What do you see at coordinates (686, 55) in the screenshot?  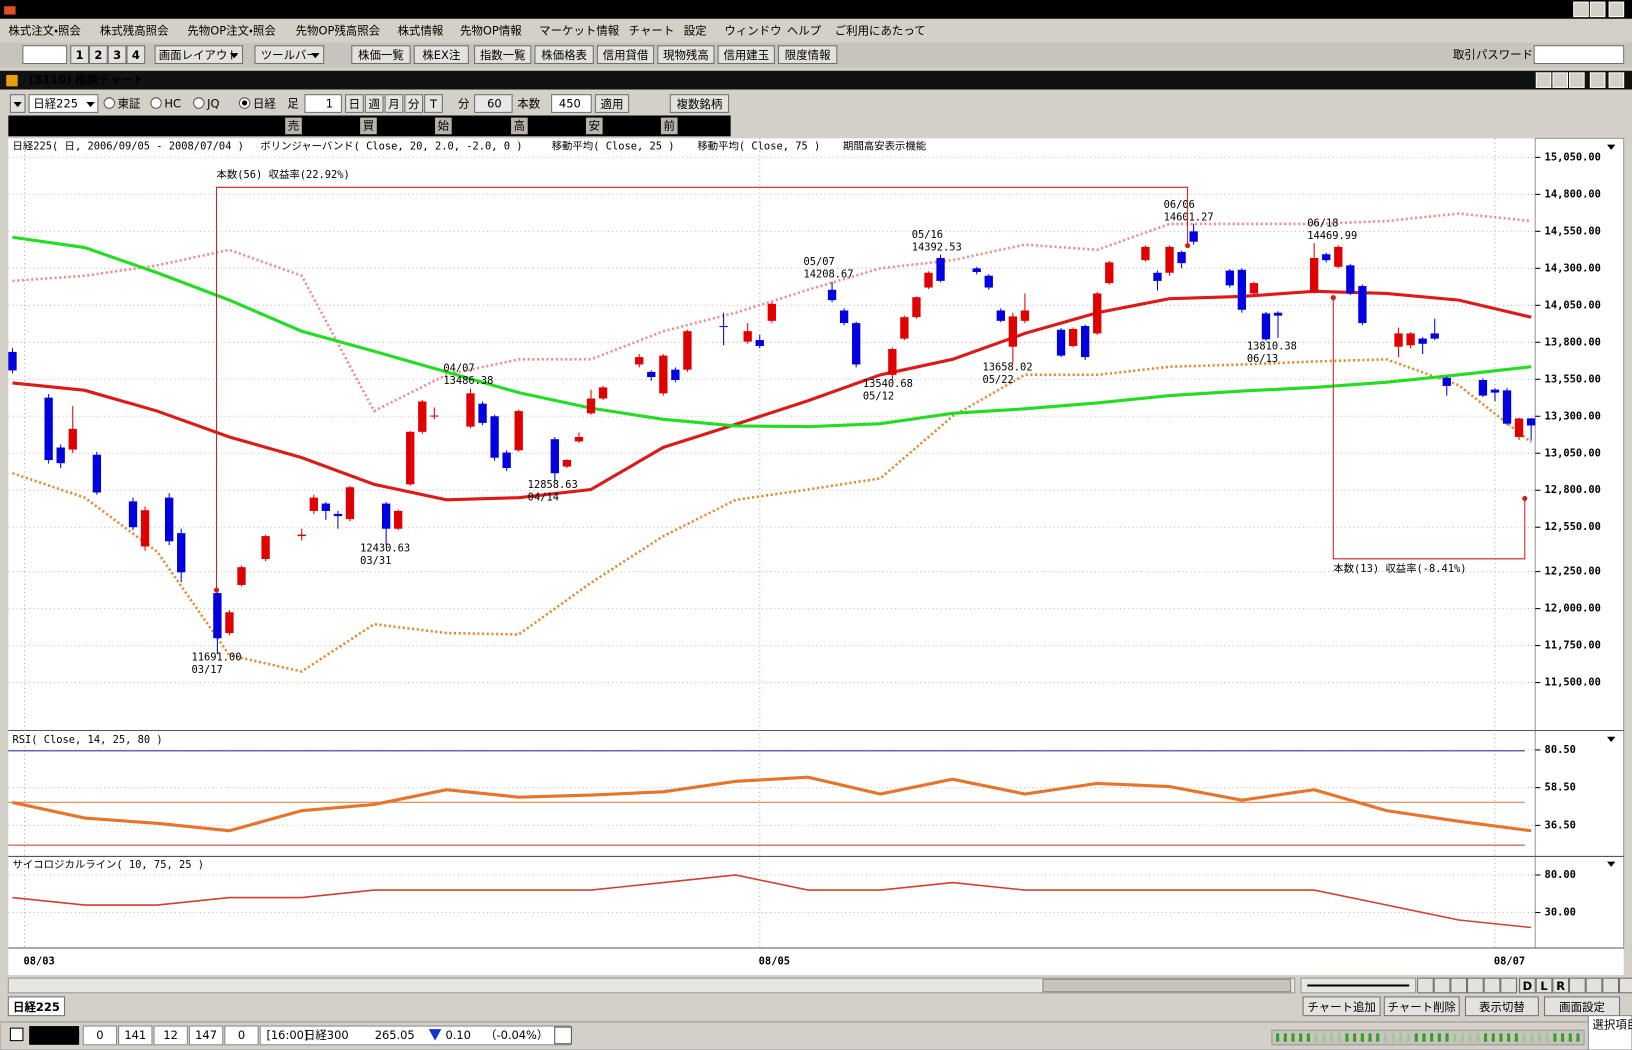 I see `toolbar-button: 現物残高` at bounding box center [686, 55].